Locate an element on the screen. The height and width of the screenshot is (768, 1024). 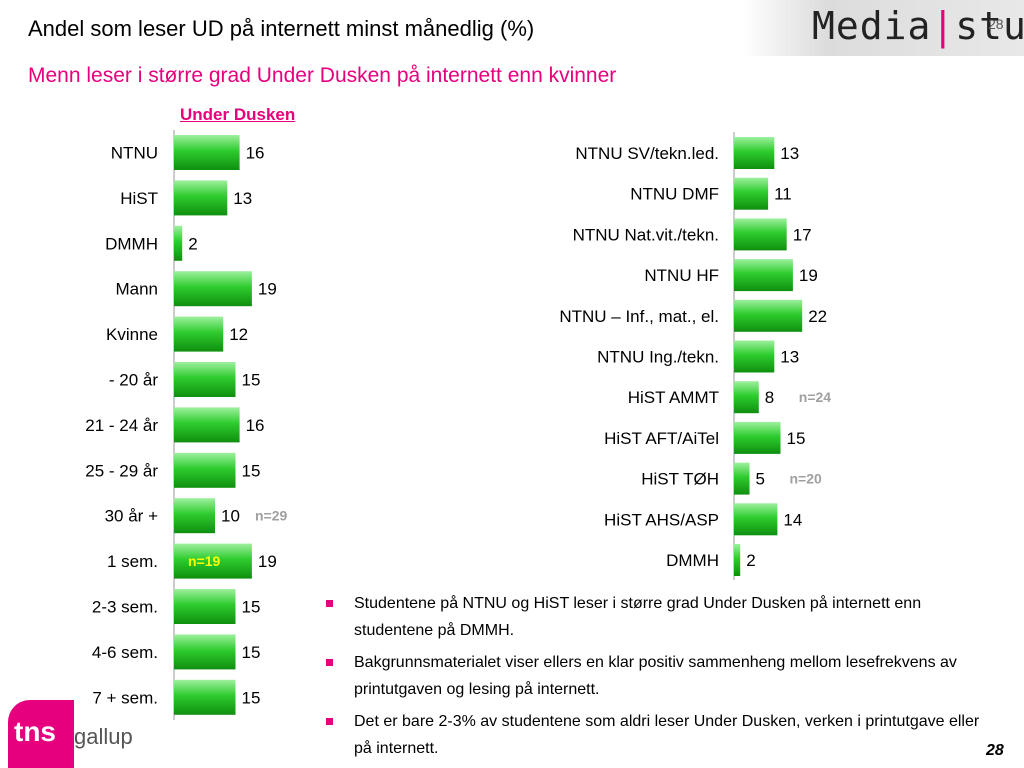
page-number: 28 is located at coordinates (995, 750).